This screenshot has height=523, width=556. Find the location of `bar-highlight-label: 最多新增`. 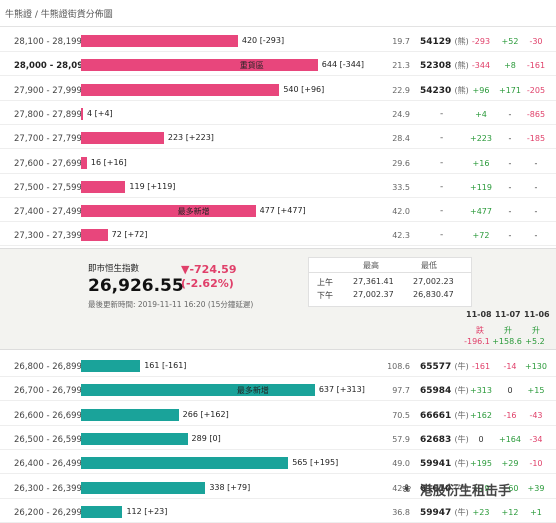

bar-highlight-label: 最多新增 is located at coordinates (193, 212).